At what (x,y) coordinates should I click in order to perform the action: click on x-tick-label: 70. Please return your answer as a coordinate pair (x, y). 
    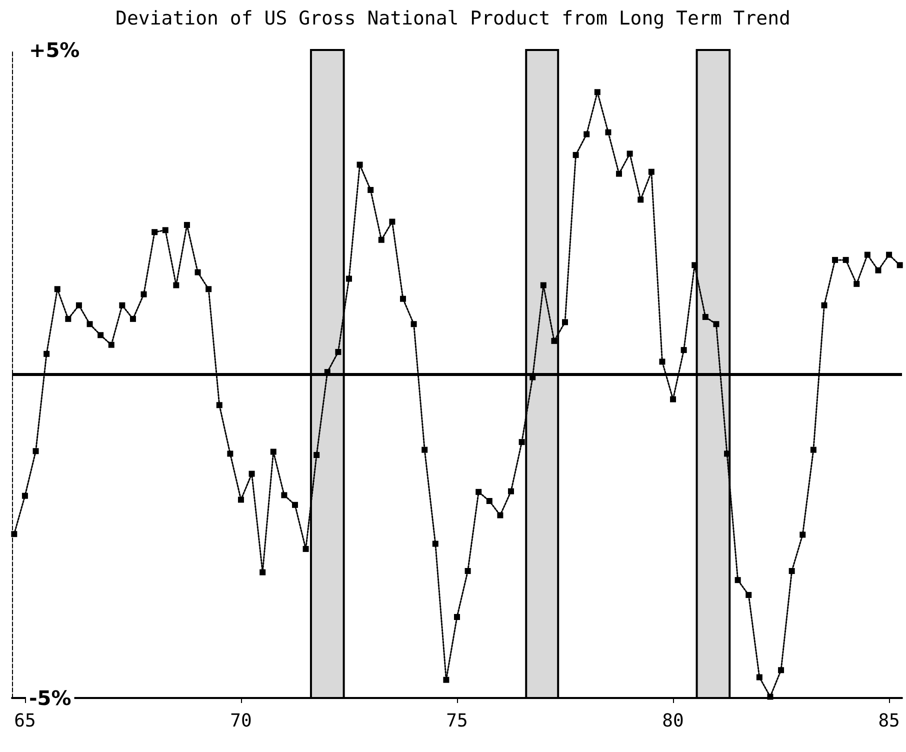
    Looking at the image, I should click on (241, 721).